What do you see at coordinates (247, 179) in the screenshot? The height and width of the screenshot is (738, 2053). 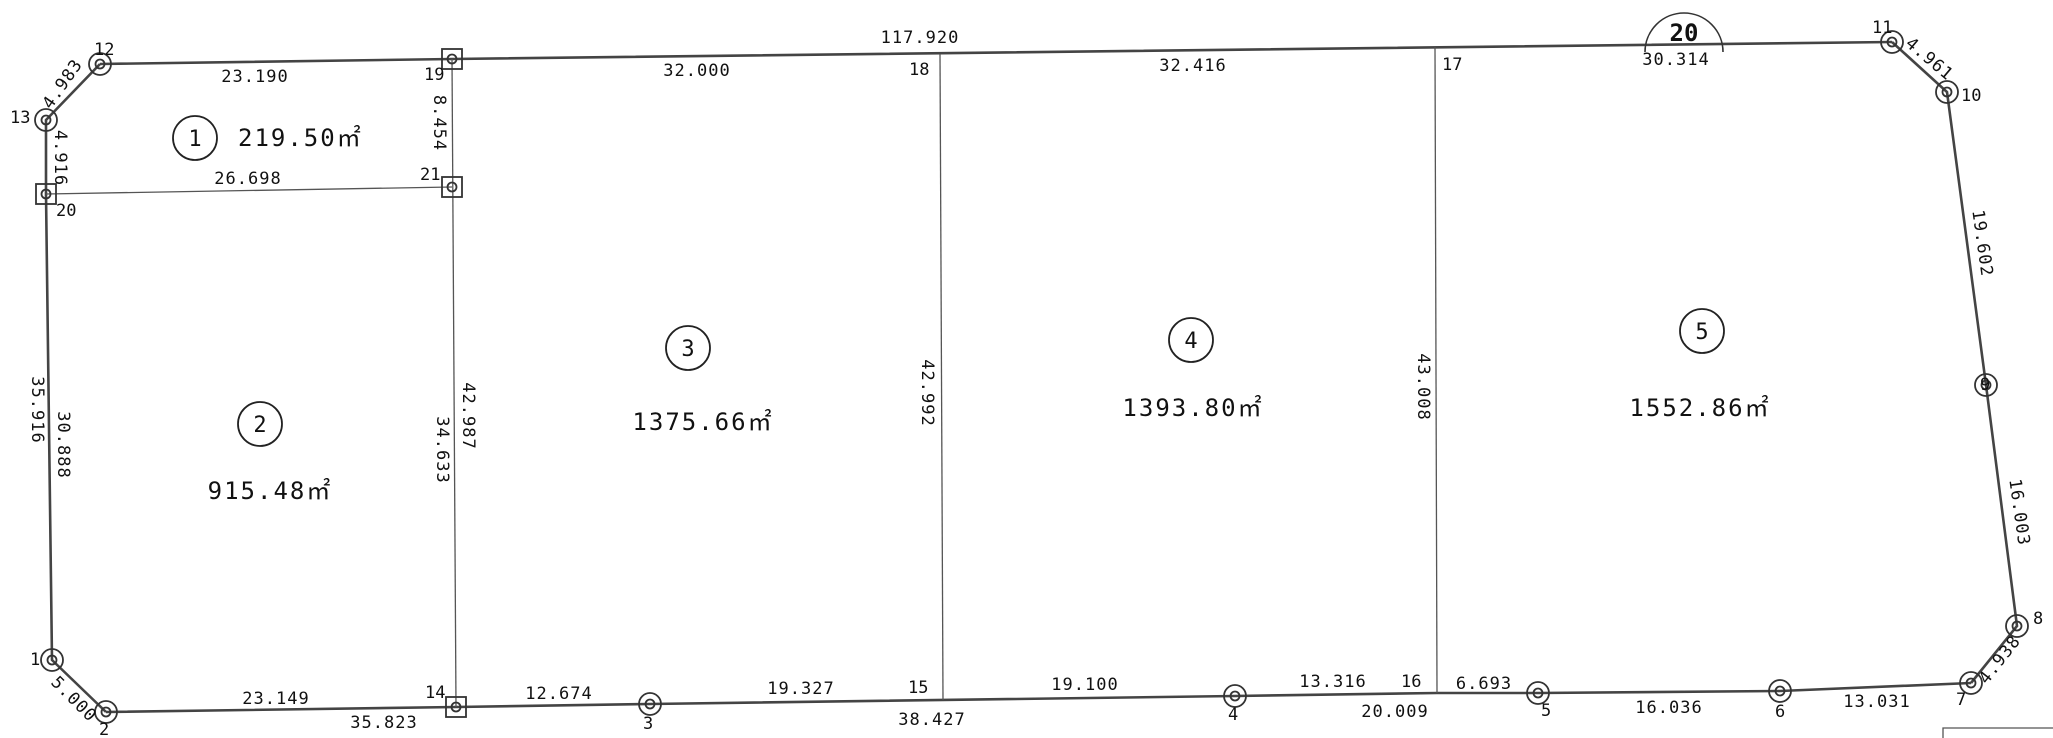 I see `dim-line-20-21: 26.698` at bounding box center [247, 179].